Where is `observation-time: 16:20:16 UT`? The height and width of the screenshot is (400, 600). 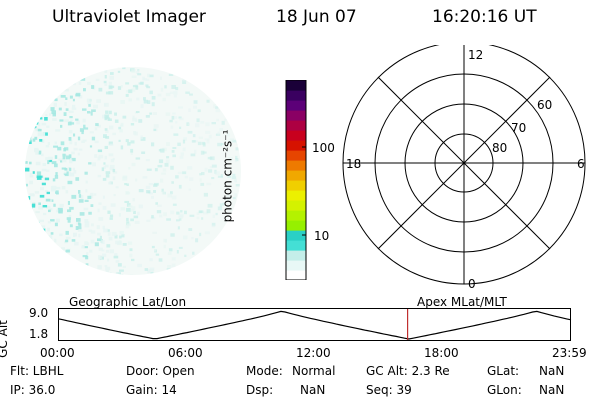
observation-time: 16:20:16 UT is located at coordinates (484, 17).